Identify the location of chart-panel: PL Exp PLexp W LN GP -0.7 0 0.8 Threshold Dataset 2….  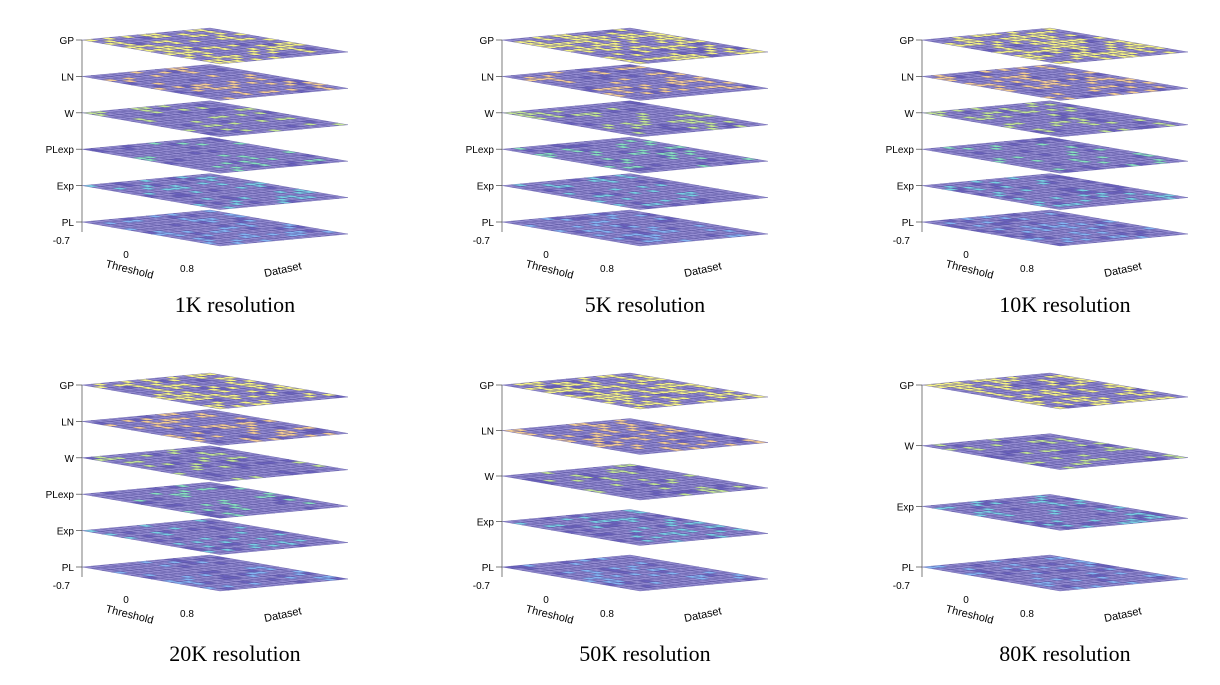
(210, 520).